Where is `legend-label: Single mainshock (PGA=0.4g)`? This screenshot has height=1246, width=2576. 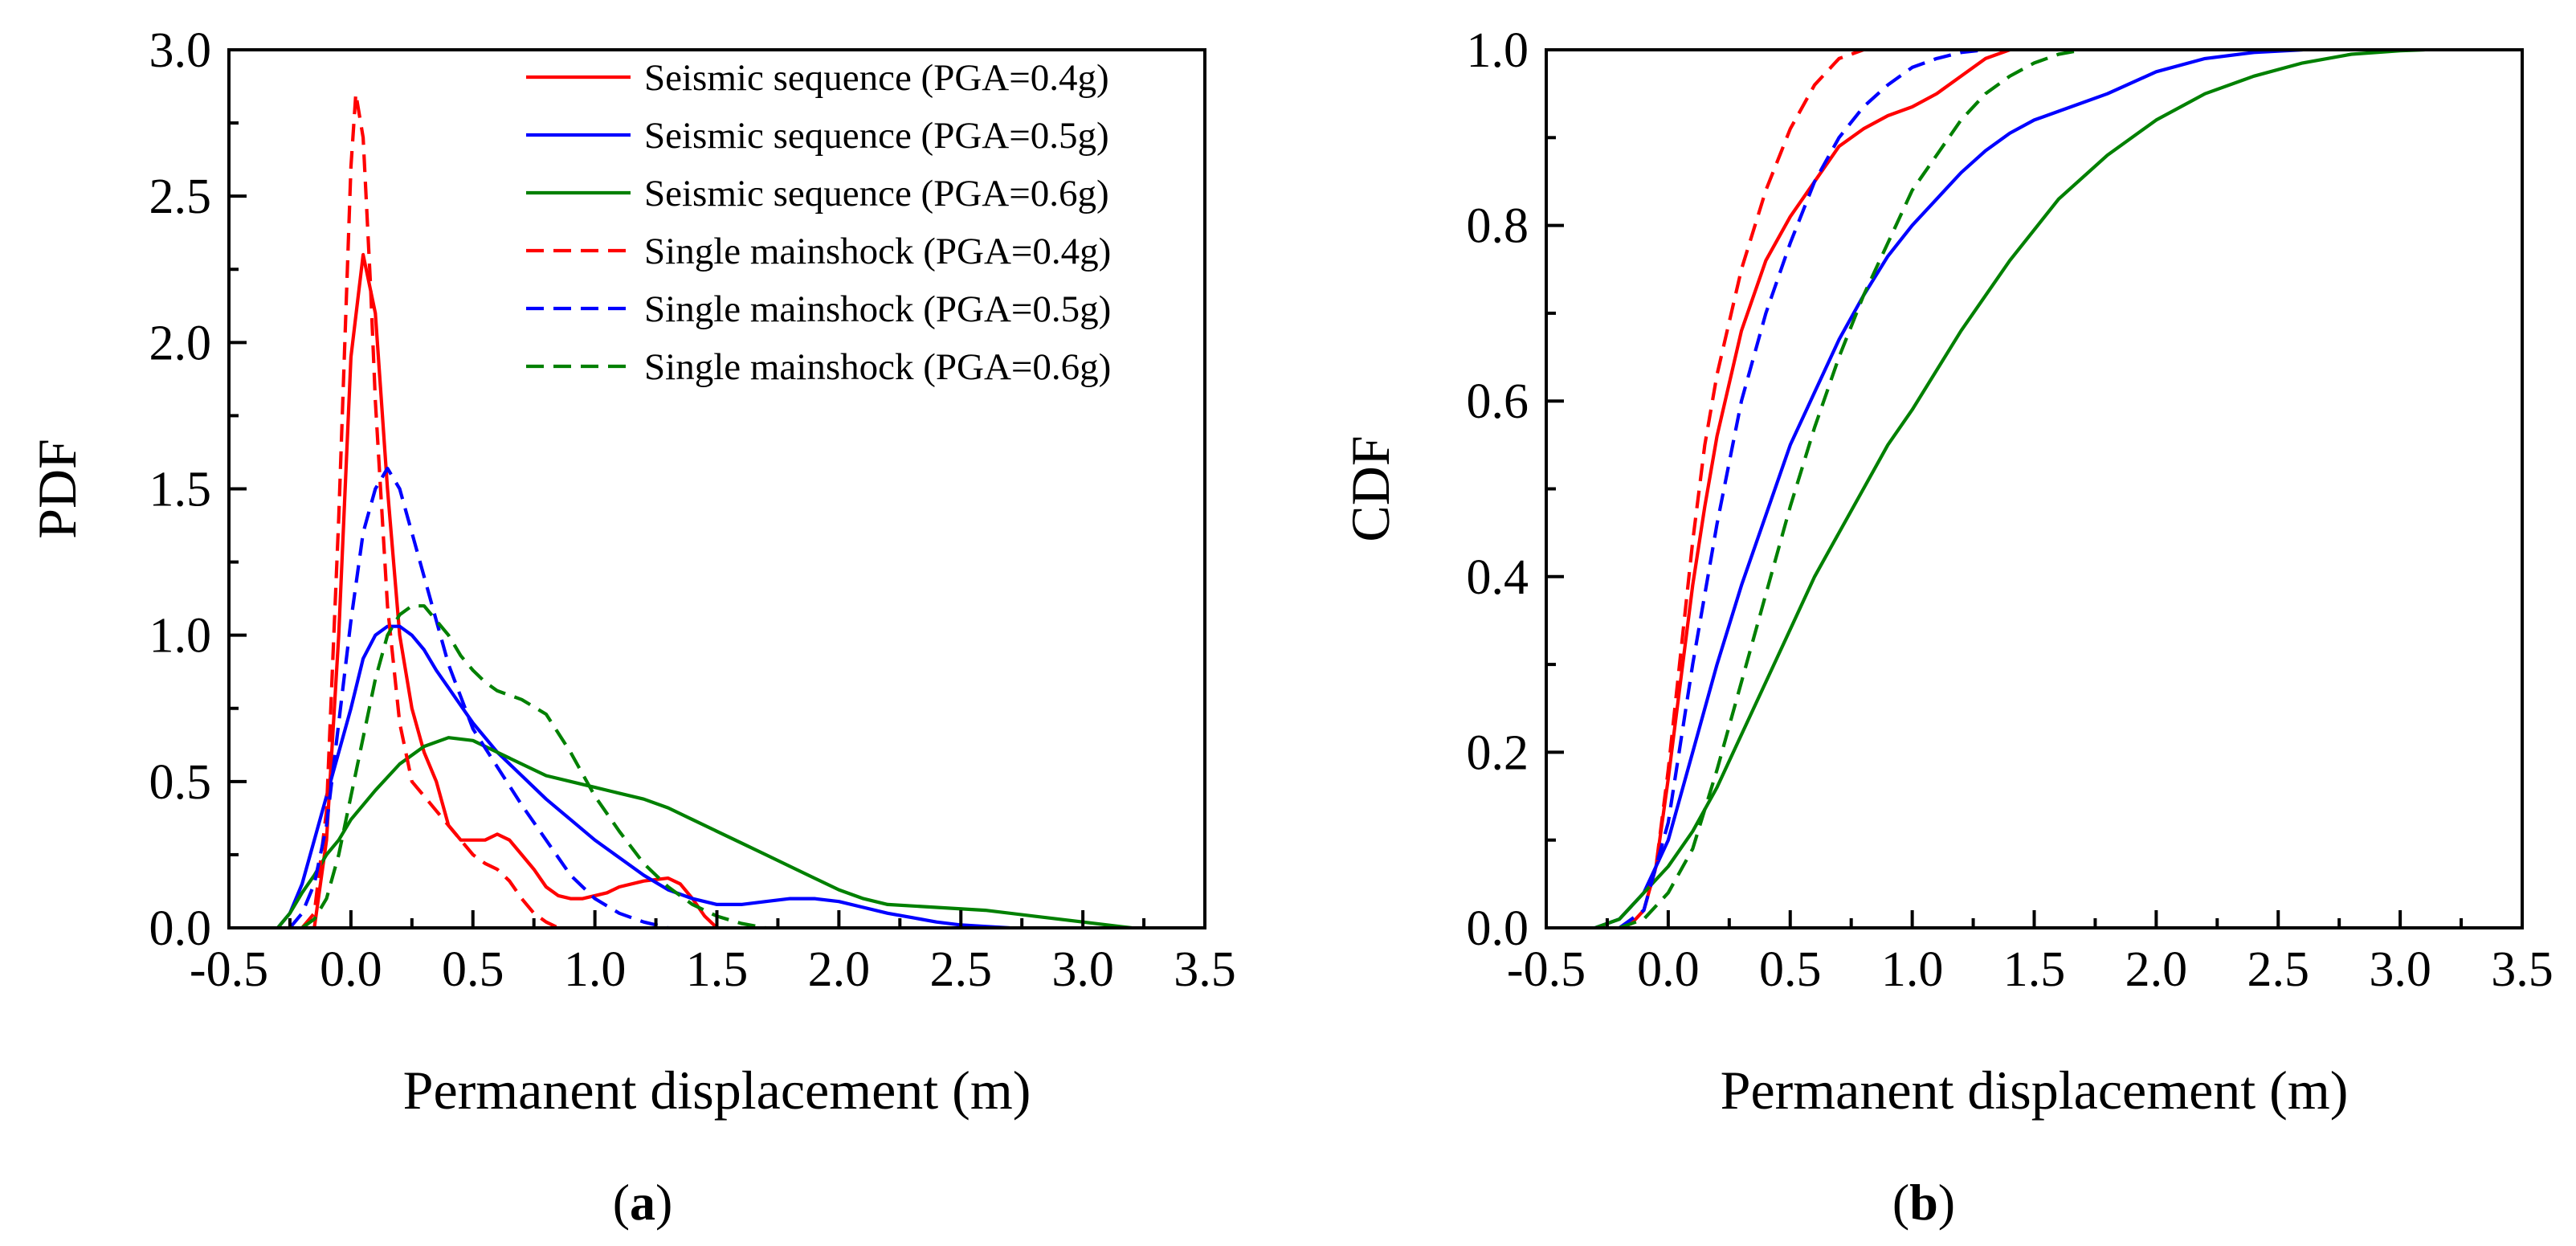 legend-label: Single mainshock (PGA=0.4g) is located at coordinates (877, 251).